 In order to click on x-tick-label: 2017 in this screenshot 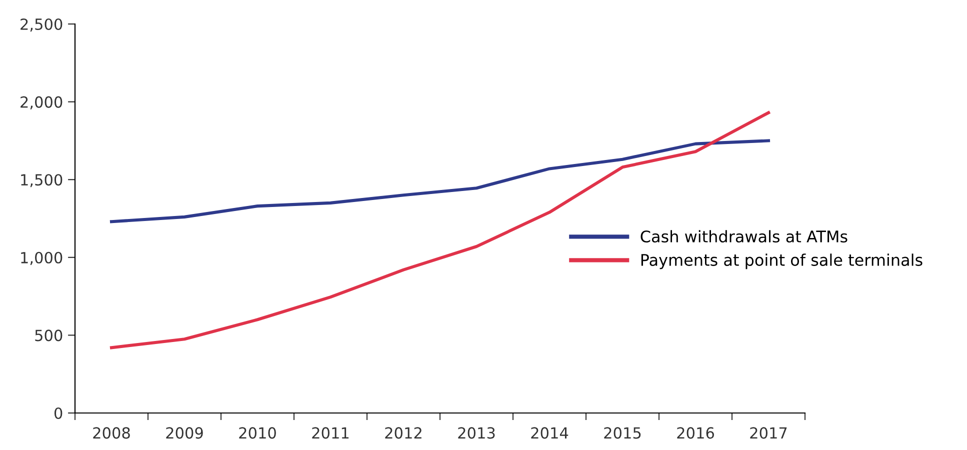, I will do `click(768, 433)`.